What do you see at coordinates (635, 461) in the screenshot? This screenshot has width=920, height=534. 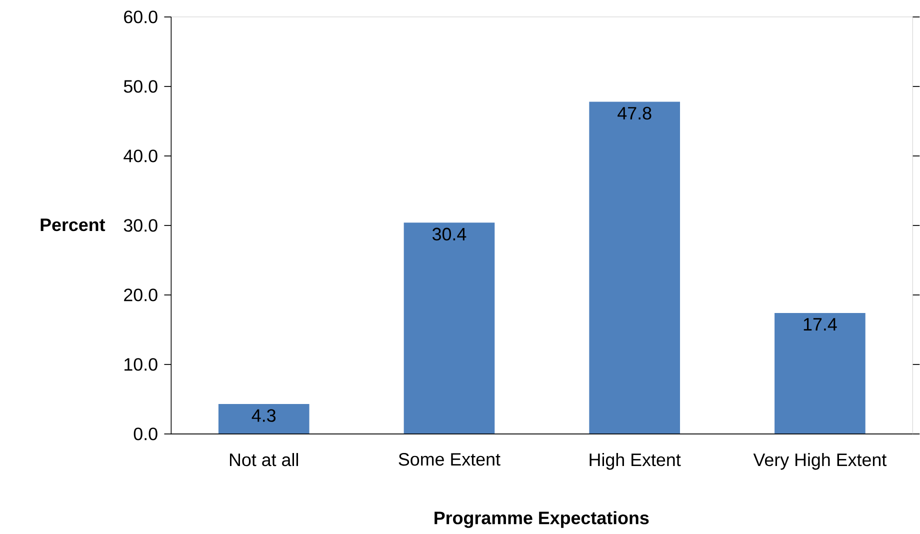 I see `x-tick-label: High Extent` at bounding box center [635, 461].